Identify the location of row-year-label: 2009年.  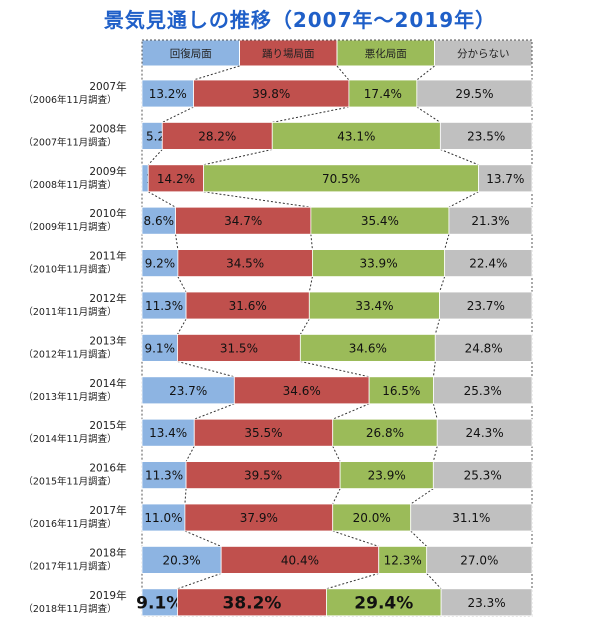
(107, 171).